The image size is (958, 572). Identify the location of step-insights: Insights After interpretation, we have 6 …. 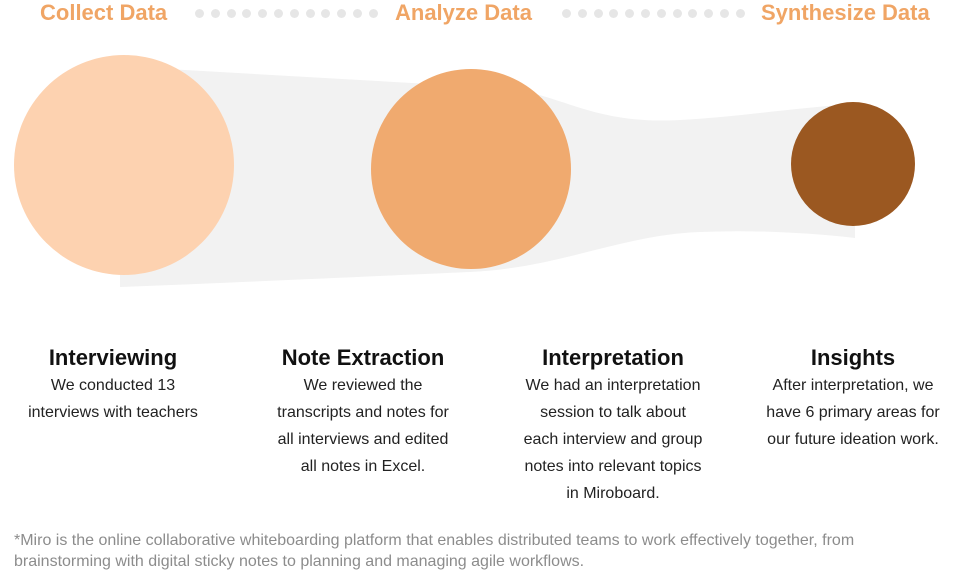
(853, 398).